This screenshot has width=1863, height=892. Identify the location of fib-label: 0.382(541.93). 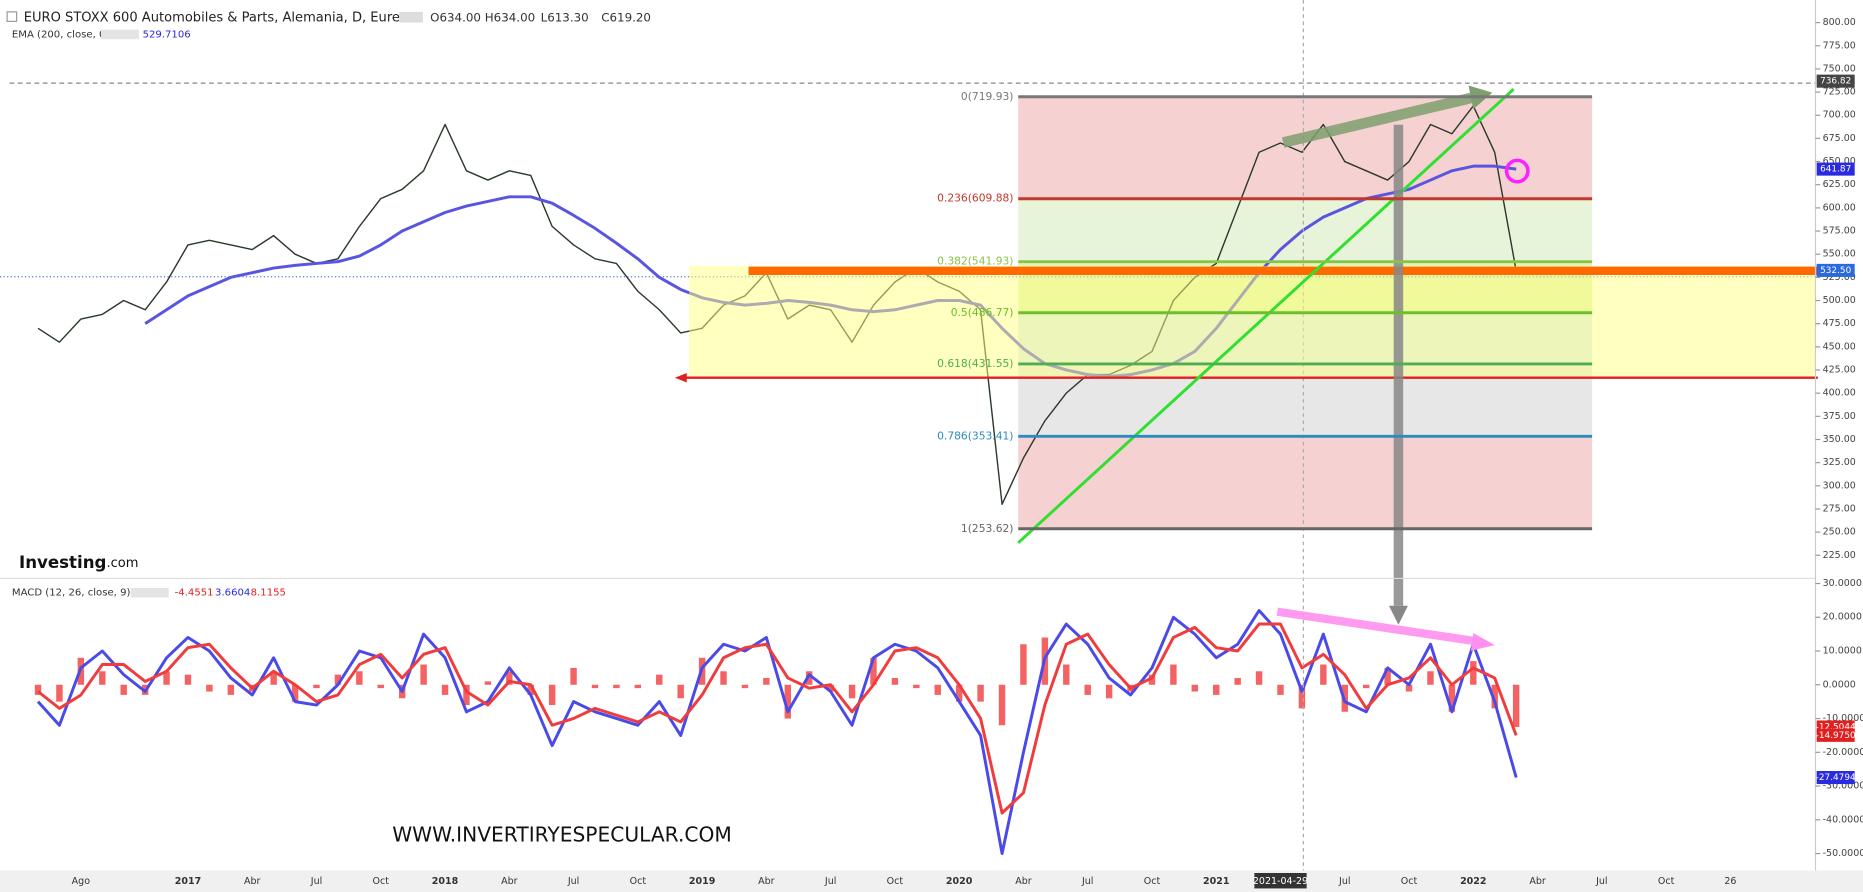
(975, 261).